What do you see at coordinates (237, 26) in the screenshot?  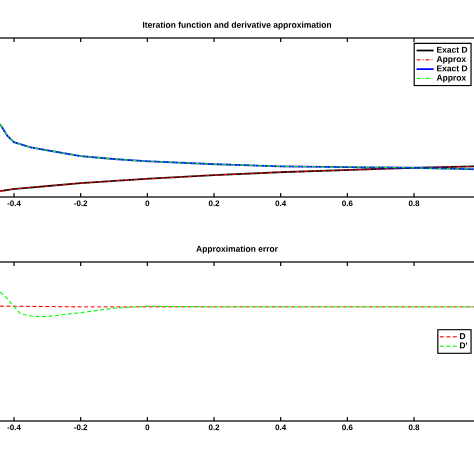 I see `chart-title: Iteration function and derivative approximation` at bounding box center [237, 26].